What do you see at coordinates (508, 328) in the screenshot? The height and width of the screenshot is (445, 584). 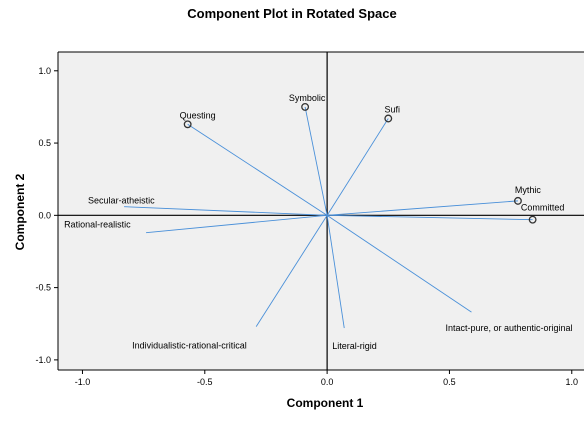 I see `point-label: Intact-pure, or authentic-original` at bounding box center [508, 328].